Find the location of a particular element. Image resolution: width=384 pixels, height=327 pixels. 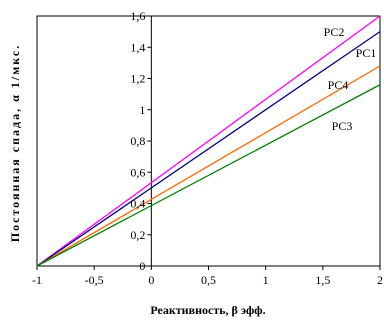

x-tick-label: 1,5 is located at coordinates (322, 280).